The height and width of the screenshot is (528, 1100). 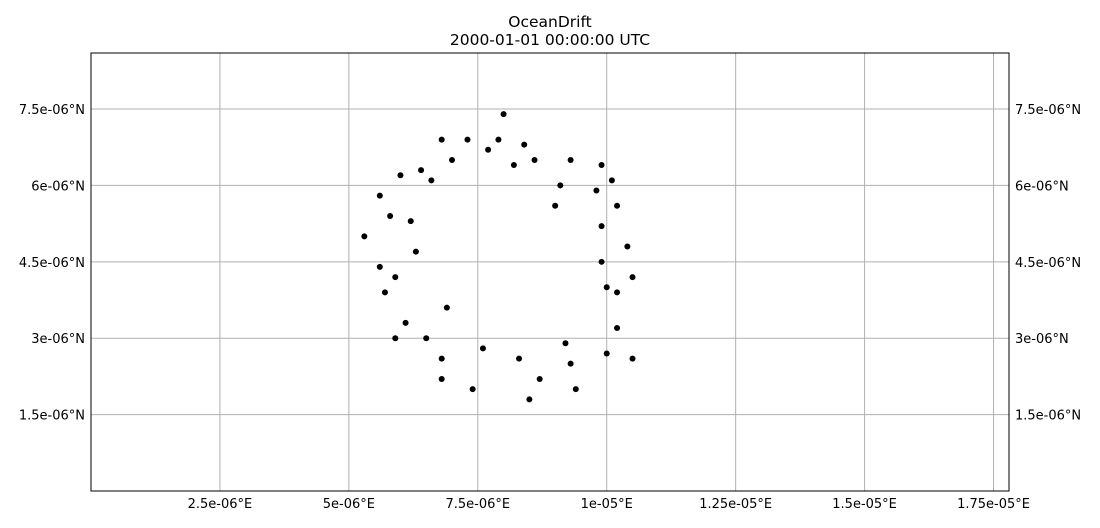 What do you see at coordinates (52, 416) in the screenshot?
I see `y-tick-label-left: 1.5e-06°N` at bounding box center [52, 416].